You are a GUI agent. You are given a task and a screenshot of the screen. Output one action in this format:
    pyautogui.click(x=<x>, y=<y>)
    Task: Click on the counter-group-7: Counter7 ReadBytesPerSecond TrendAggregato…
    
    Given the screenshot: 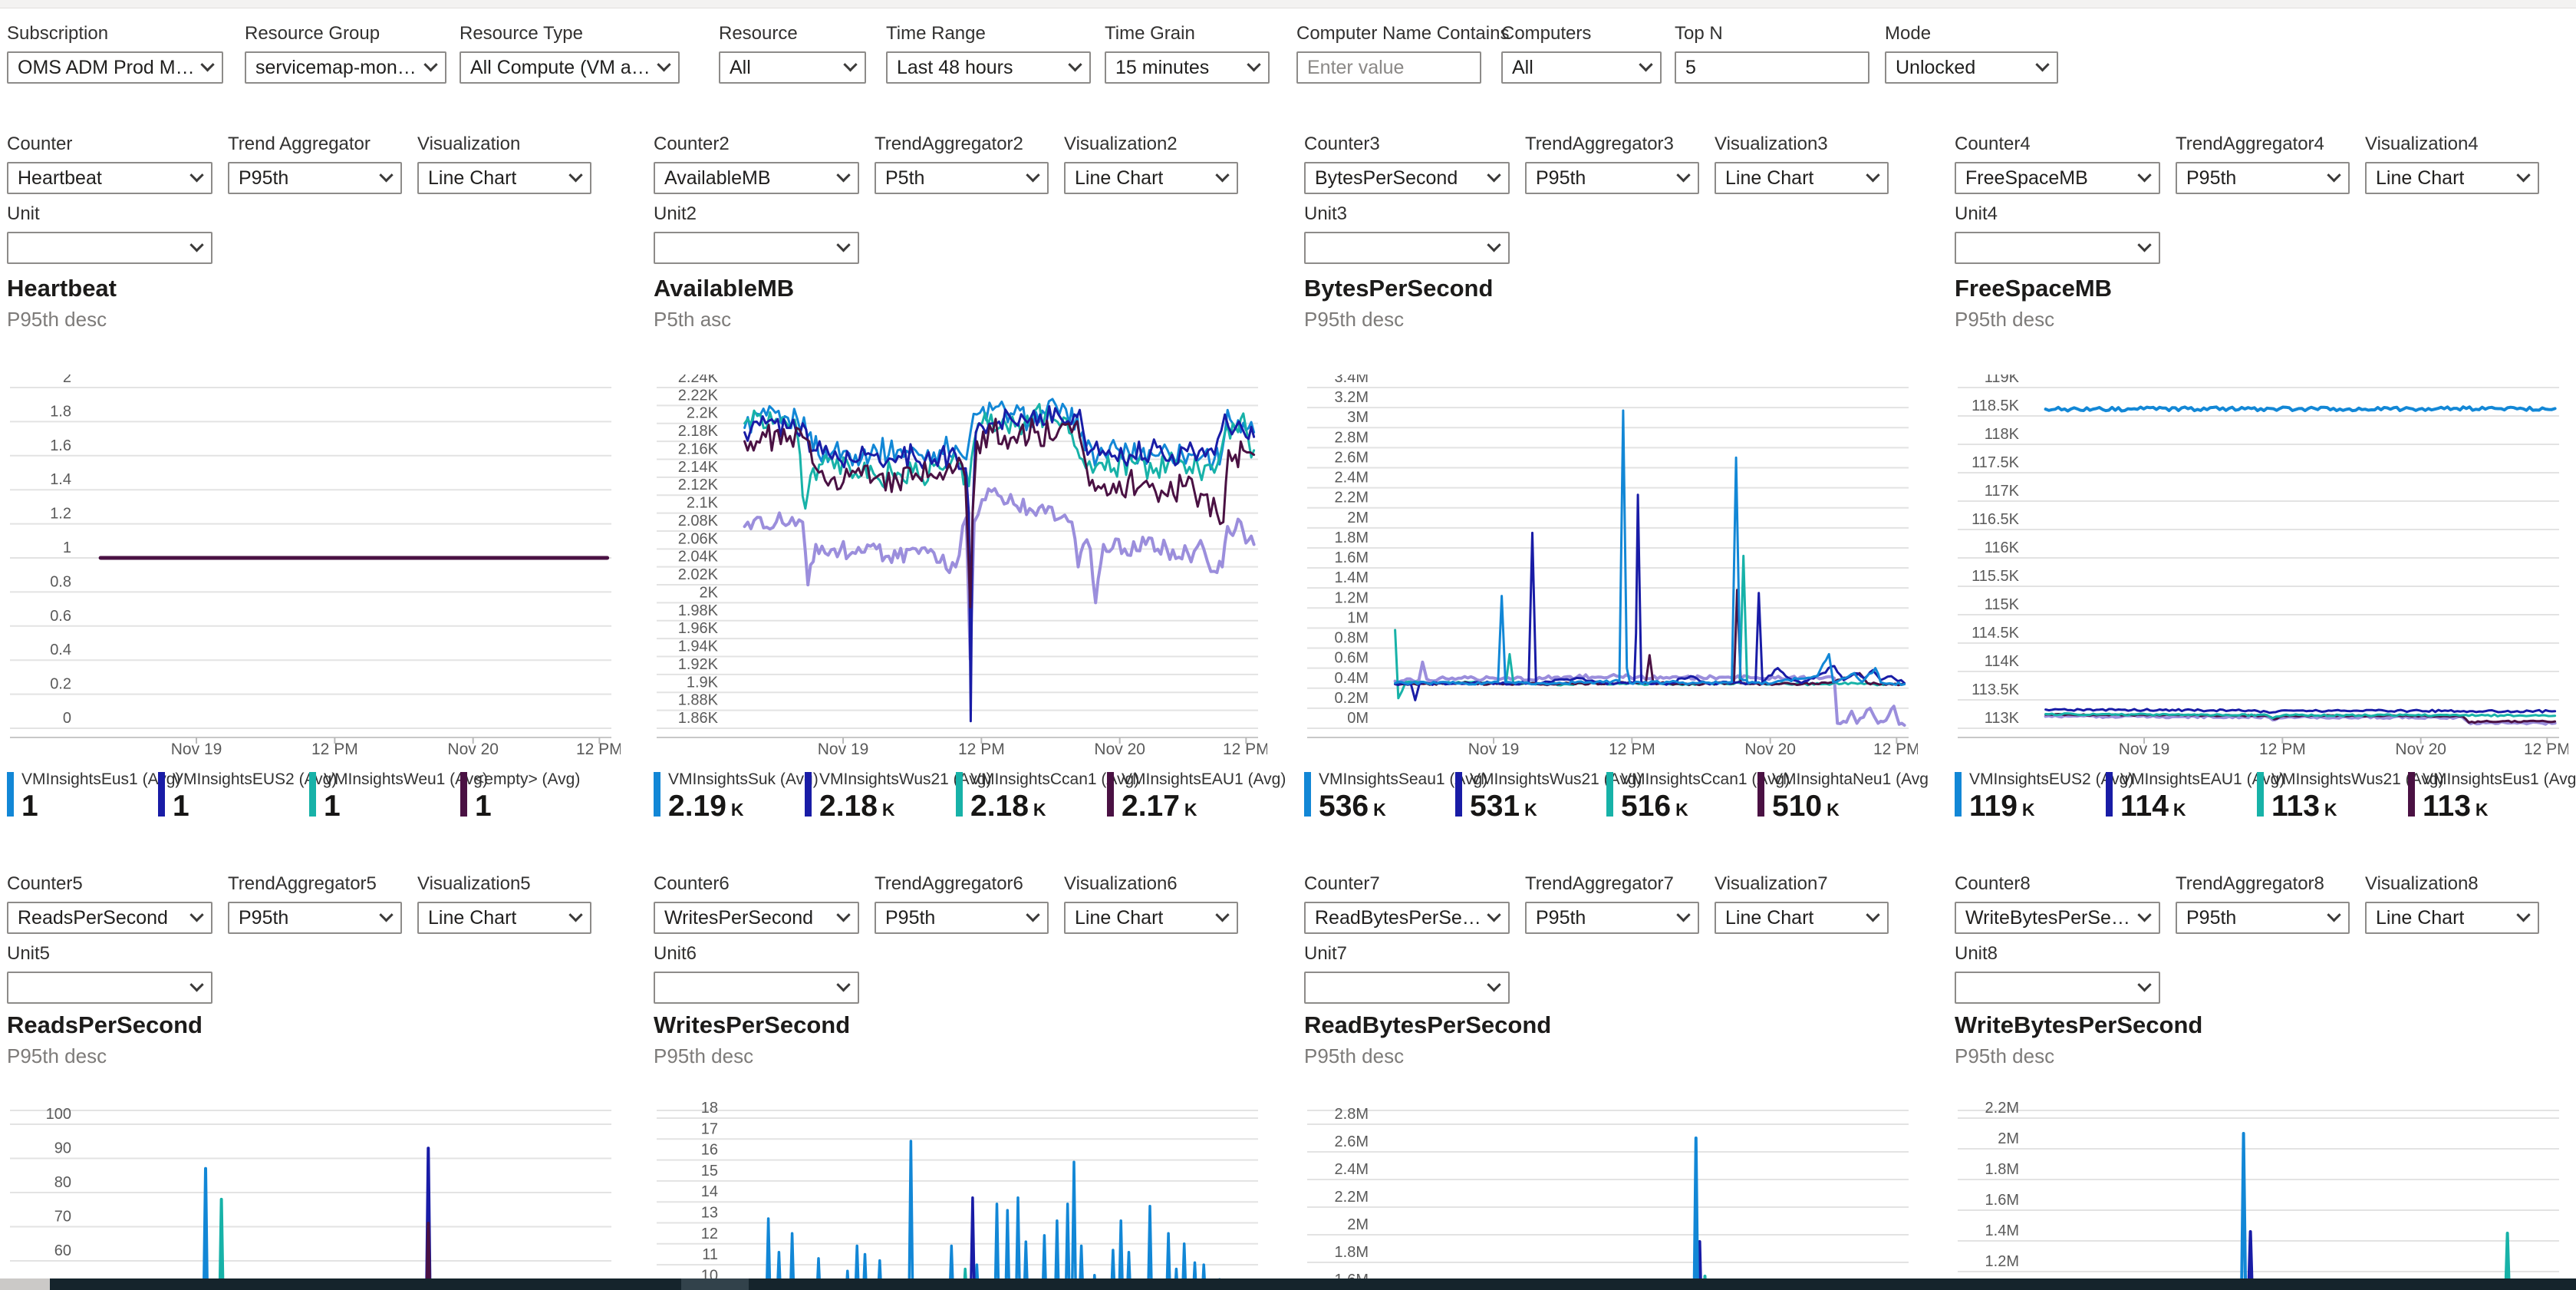 What is the action you would take?
    pyautogui.click(x=1614, y=938)
    